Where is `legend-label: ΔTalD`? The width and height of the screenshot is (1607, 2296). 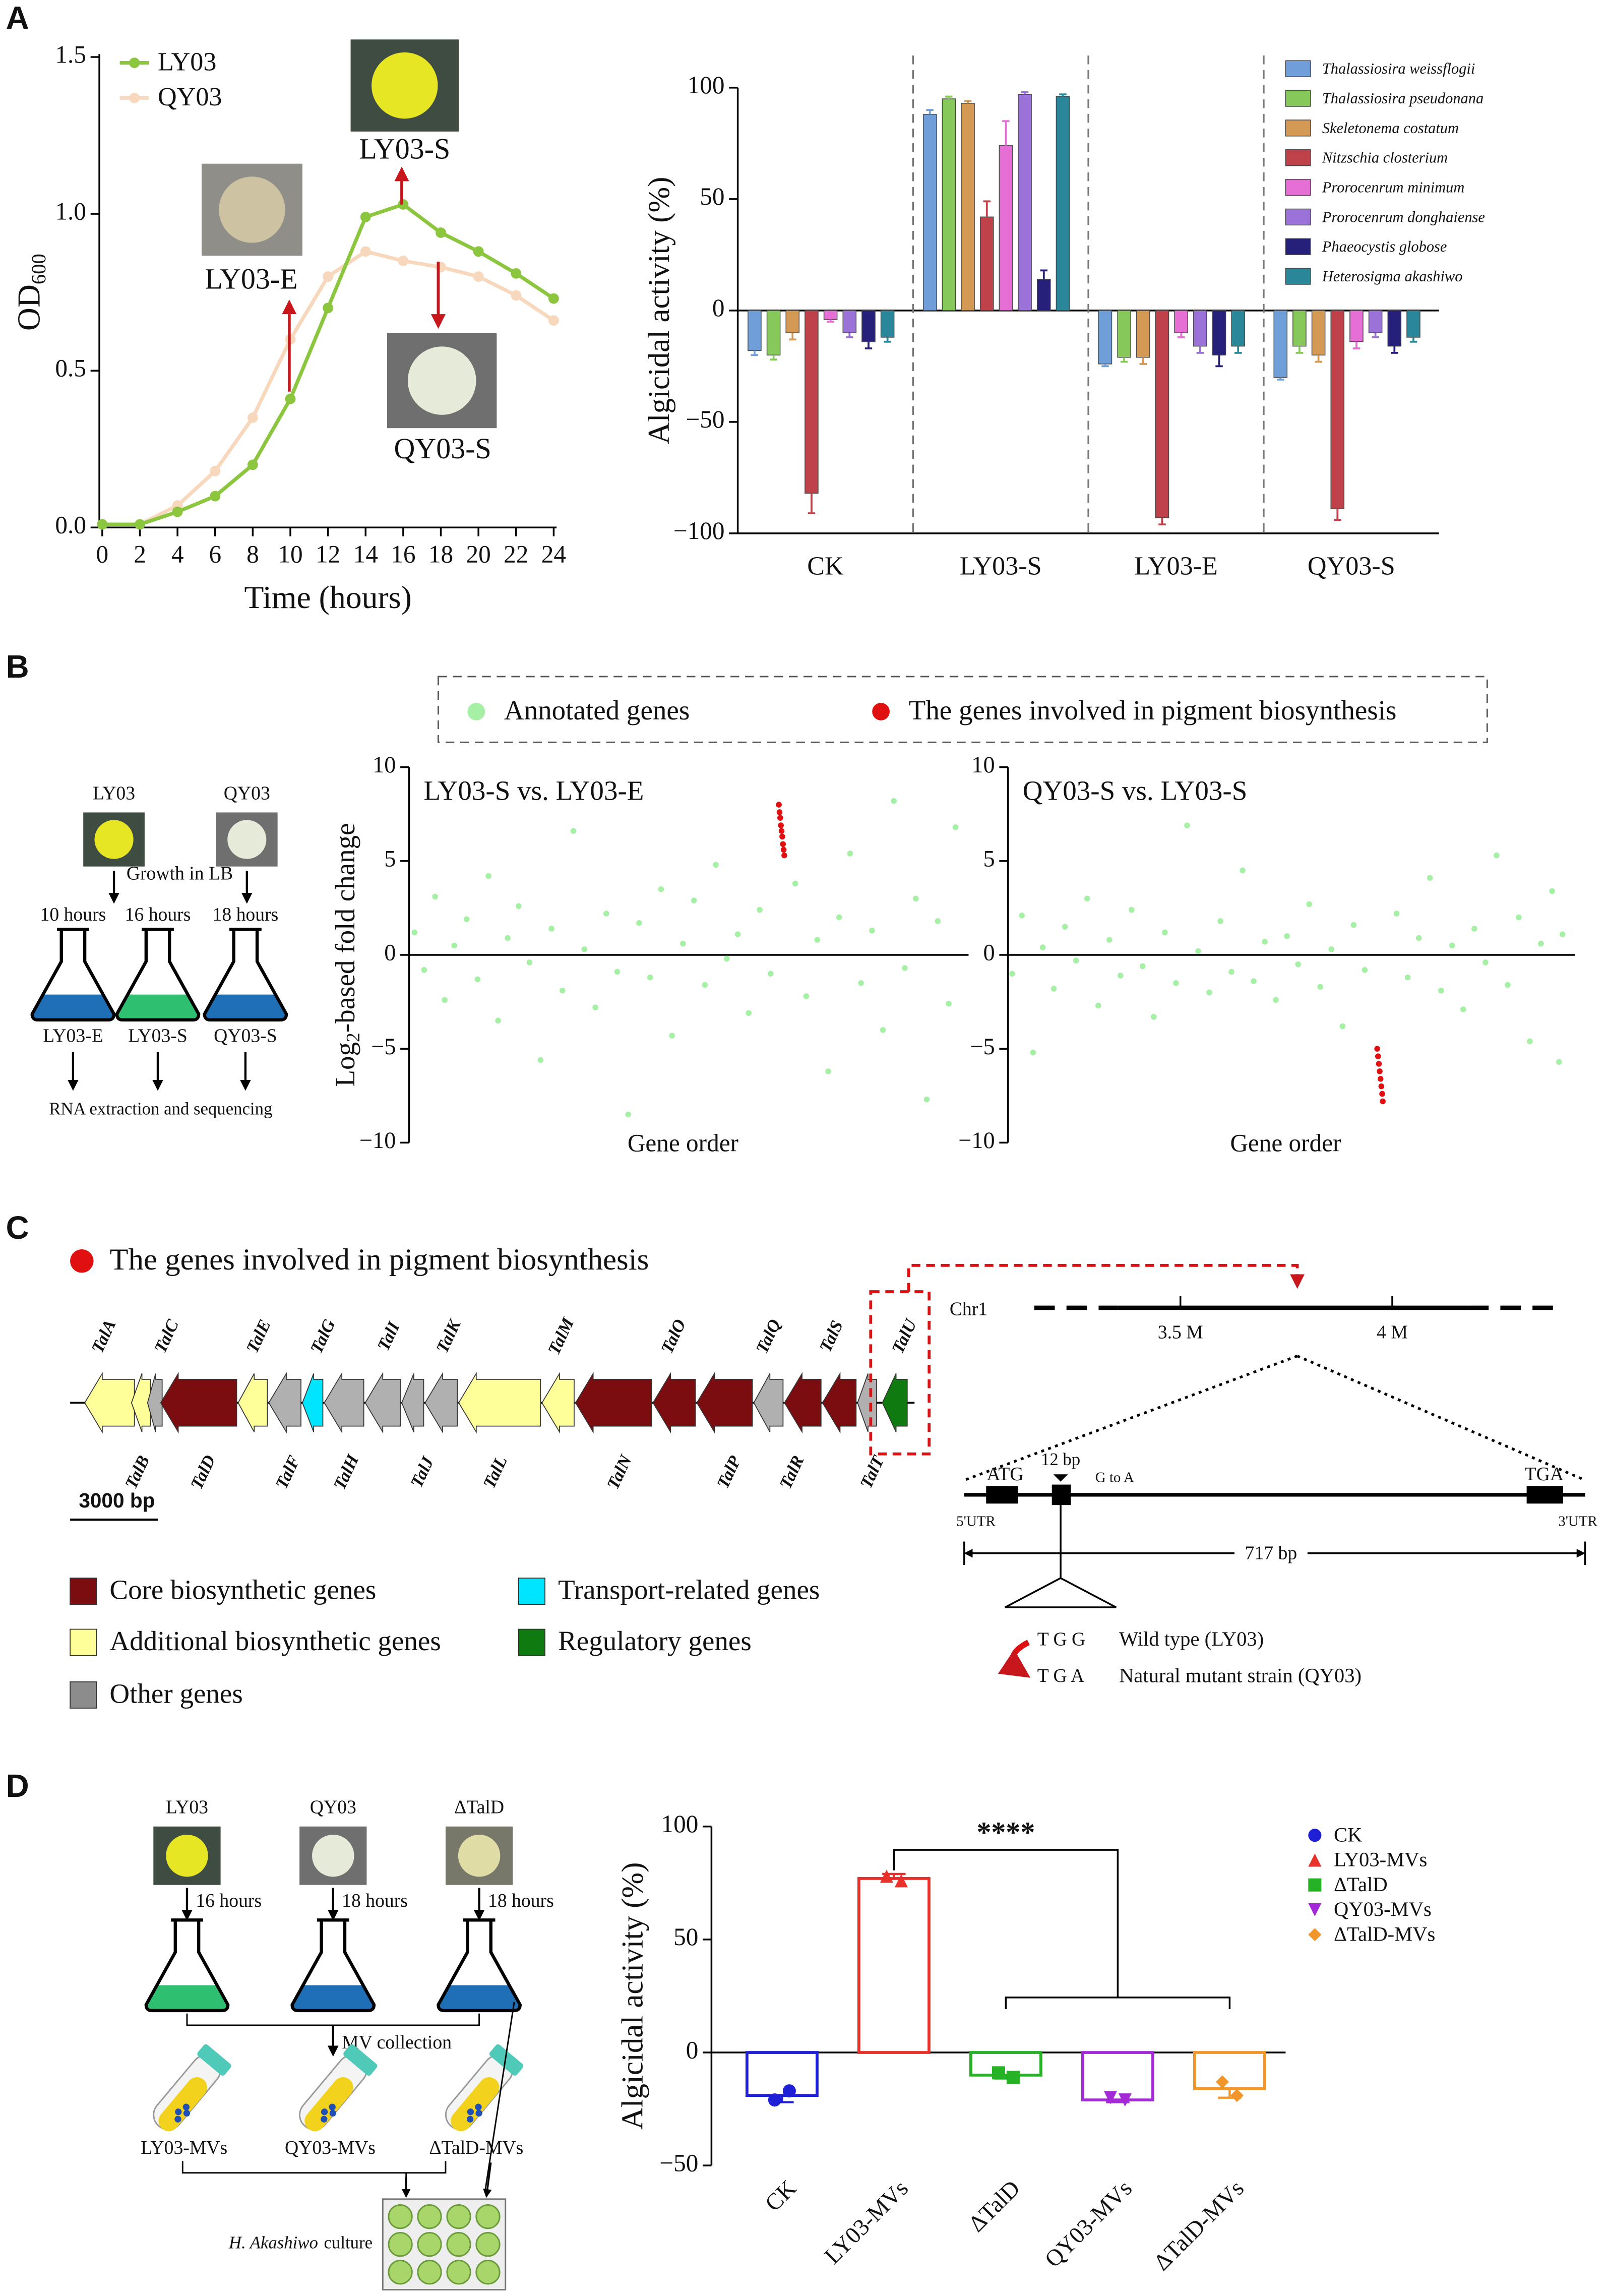
legend-label: ΔTalD is located at coordinates (1361, 1884).